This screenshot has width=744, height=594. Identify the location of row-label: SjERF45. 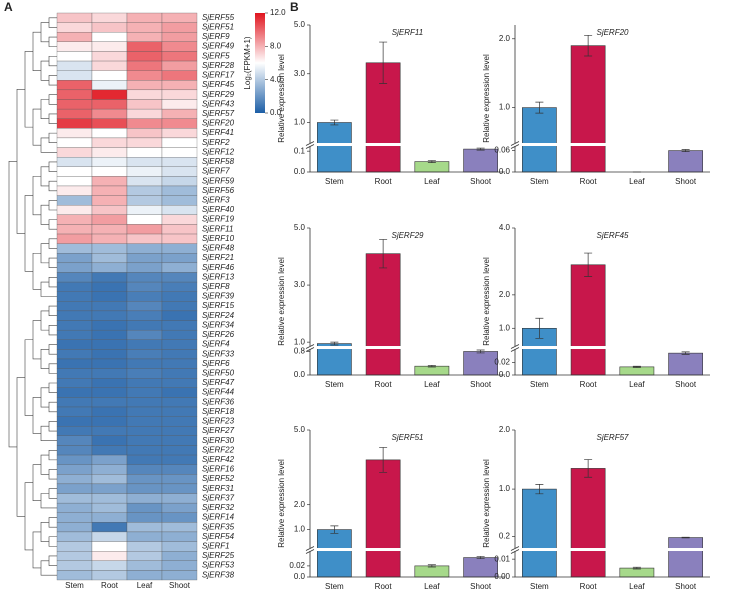
(218, 84).